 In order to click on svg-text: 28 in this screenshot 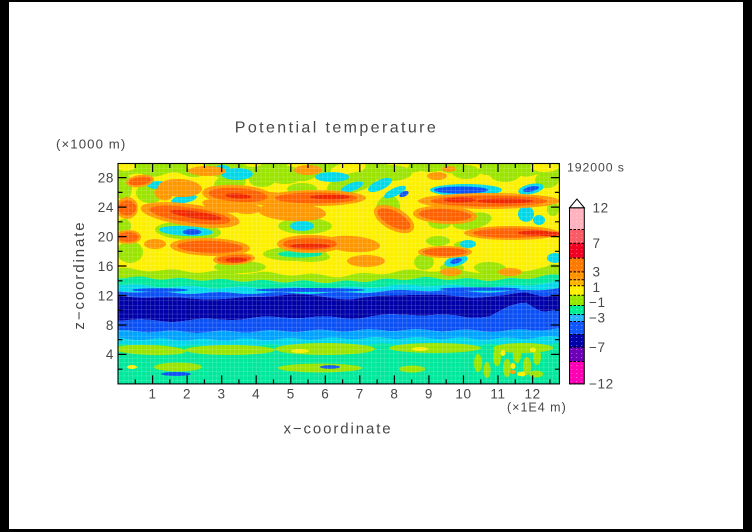, I will do `click(106, 177)`.